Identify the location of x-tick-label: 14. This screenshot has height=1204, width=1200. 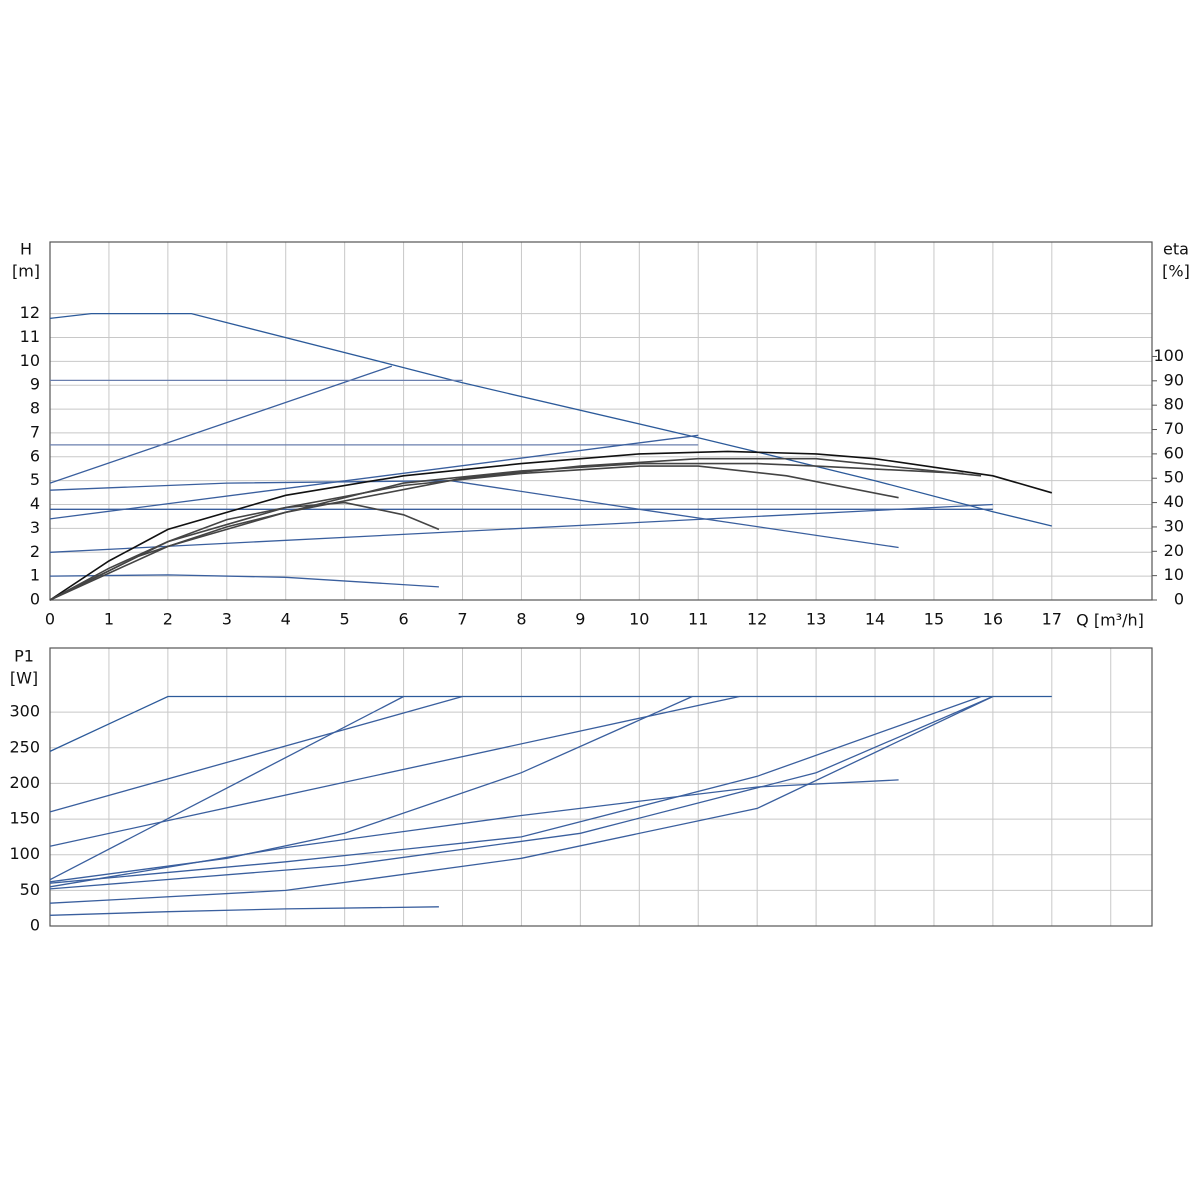
(875, 619).